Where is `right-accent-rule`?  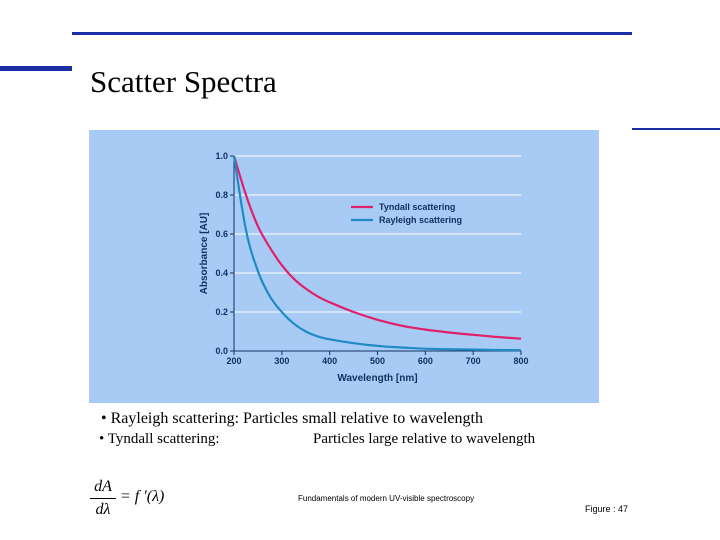 right-accent-rule is located at coordinates (676, 129).